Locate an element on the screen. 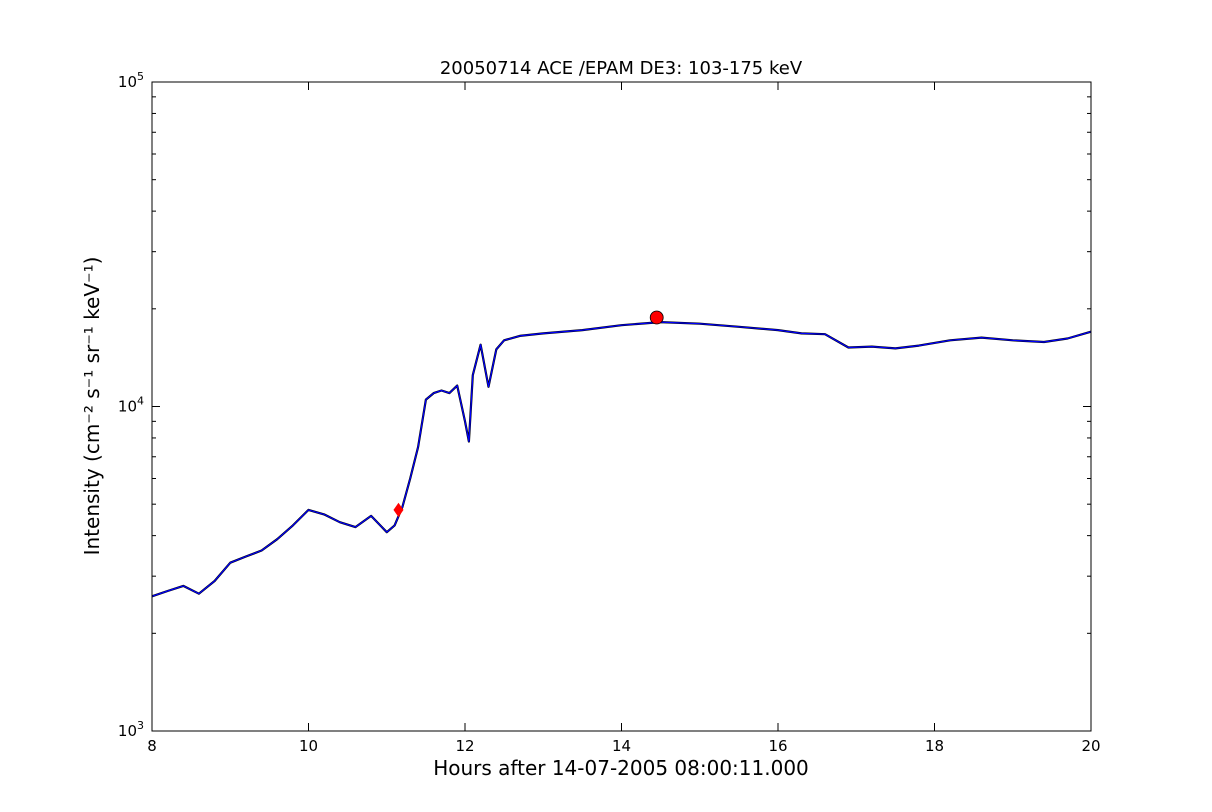 The width and height of the screenshot is (1212, 812). x-axis-label: Hours after 14-07-2005 08:00:11.000 is located at coordinates (621, 768).